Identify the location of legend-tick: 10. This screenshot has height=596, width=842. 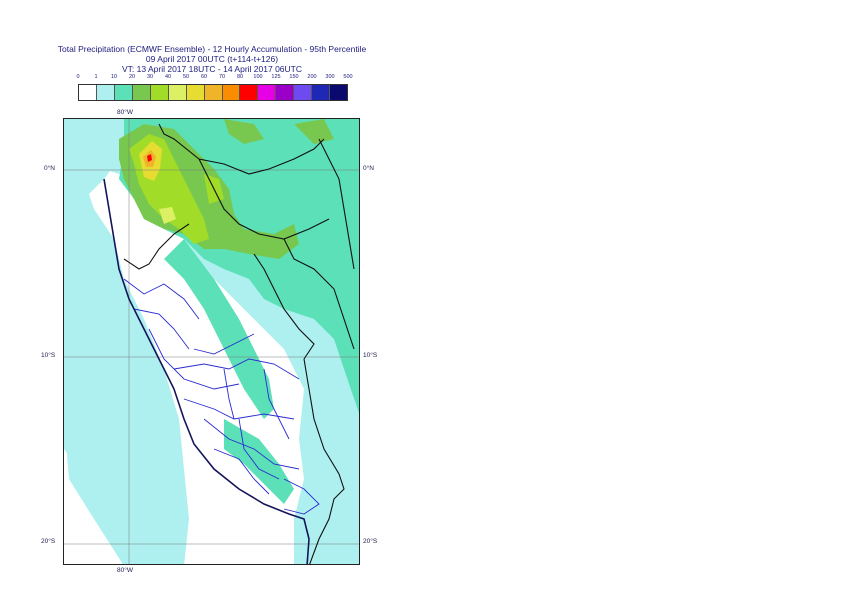
(114, 77).